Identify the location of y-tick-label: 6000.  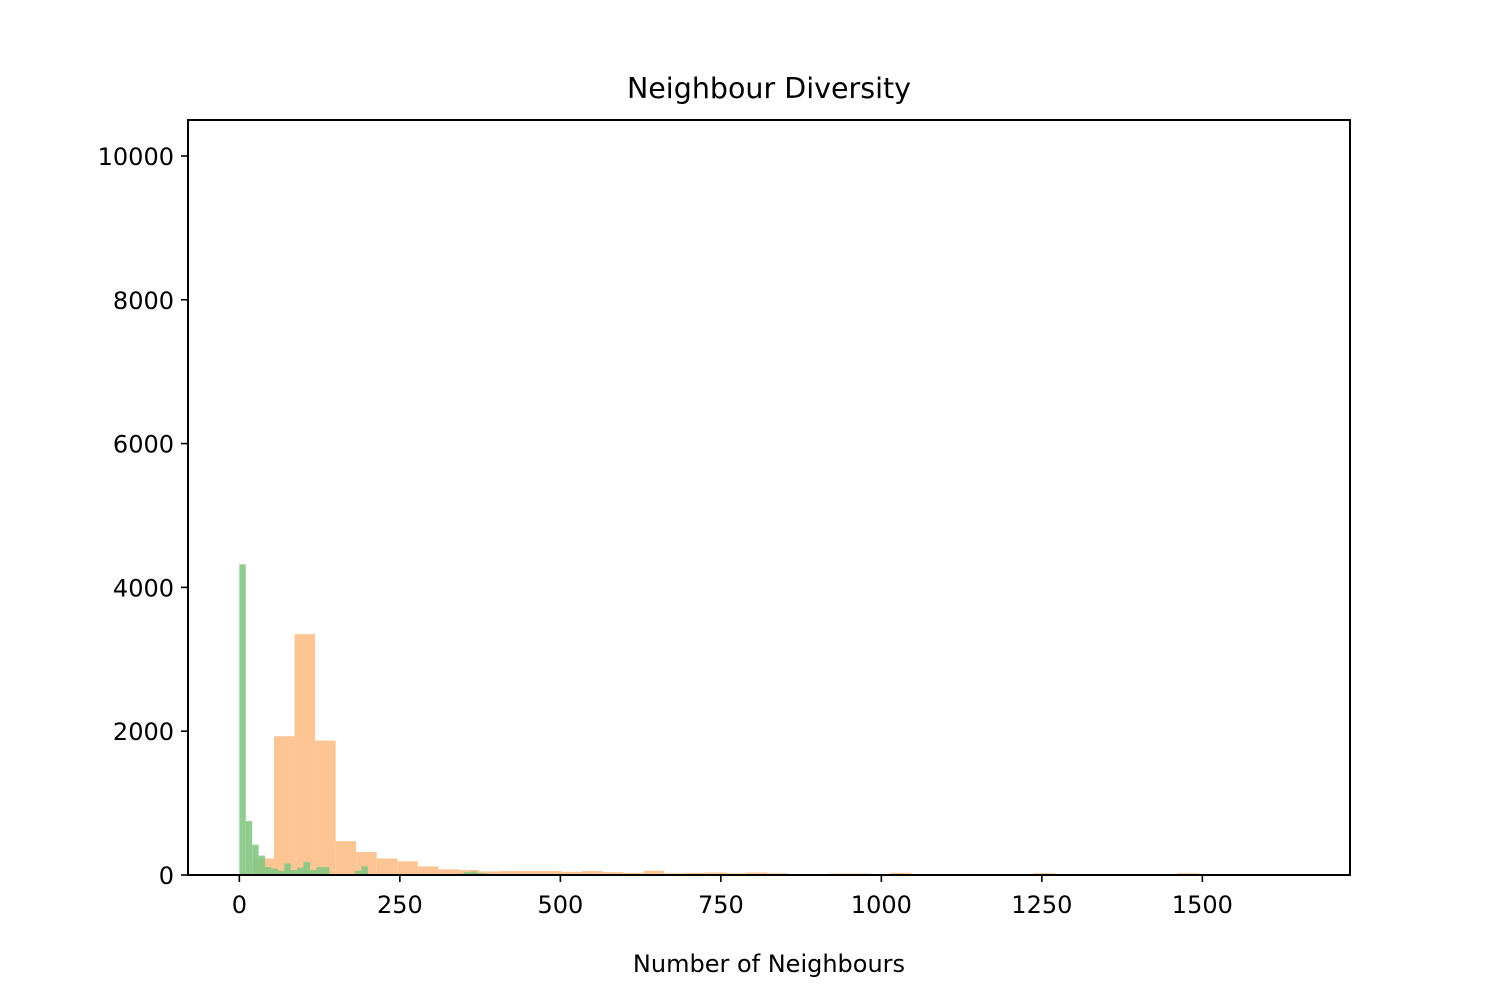
(143, 445).